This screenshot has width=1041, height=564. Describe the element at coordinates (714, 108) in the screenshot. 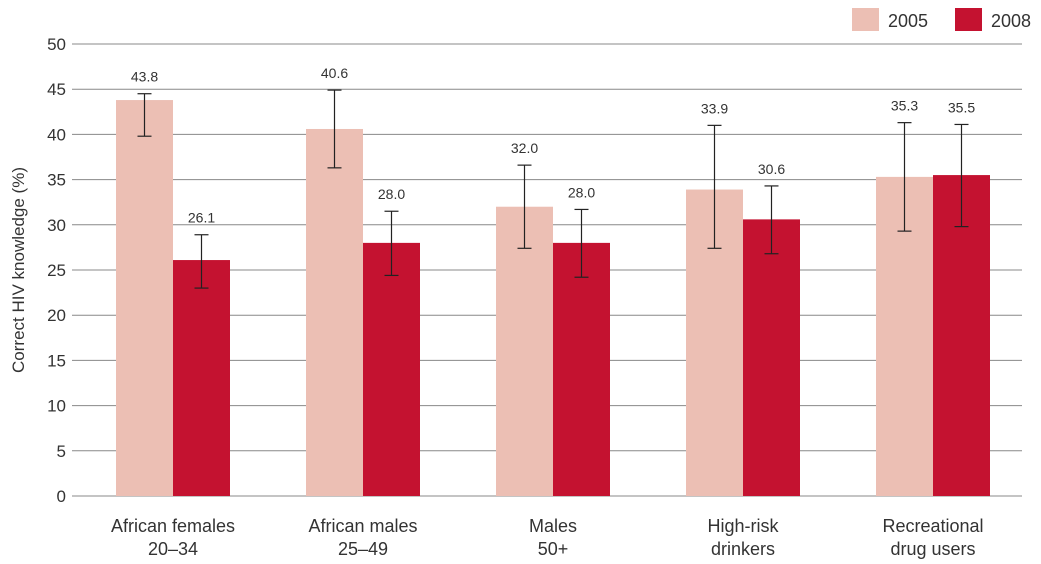

I see `data-label-2005-4: 33.9` at that location.